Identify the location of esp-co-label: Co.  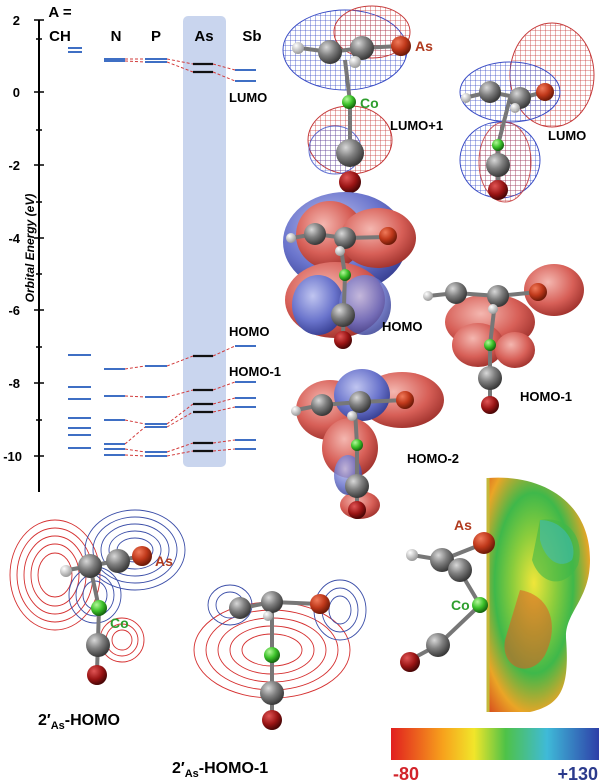
(460, 605).